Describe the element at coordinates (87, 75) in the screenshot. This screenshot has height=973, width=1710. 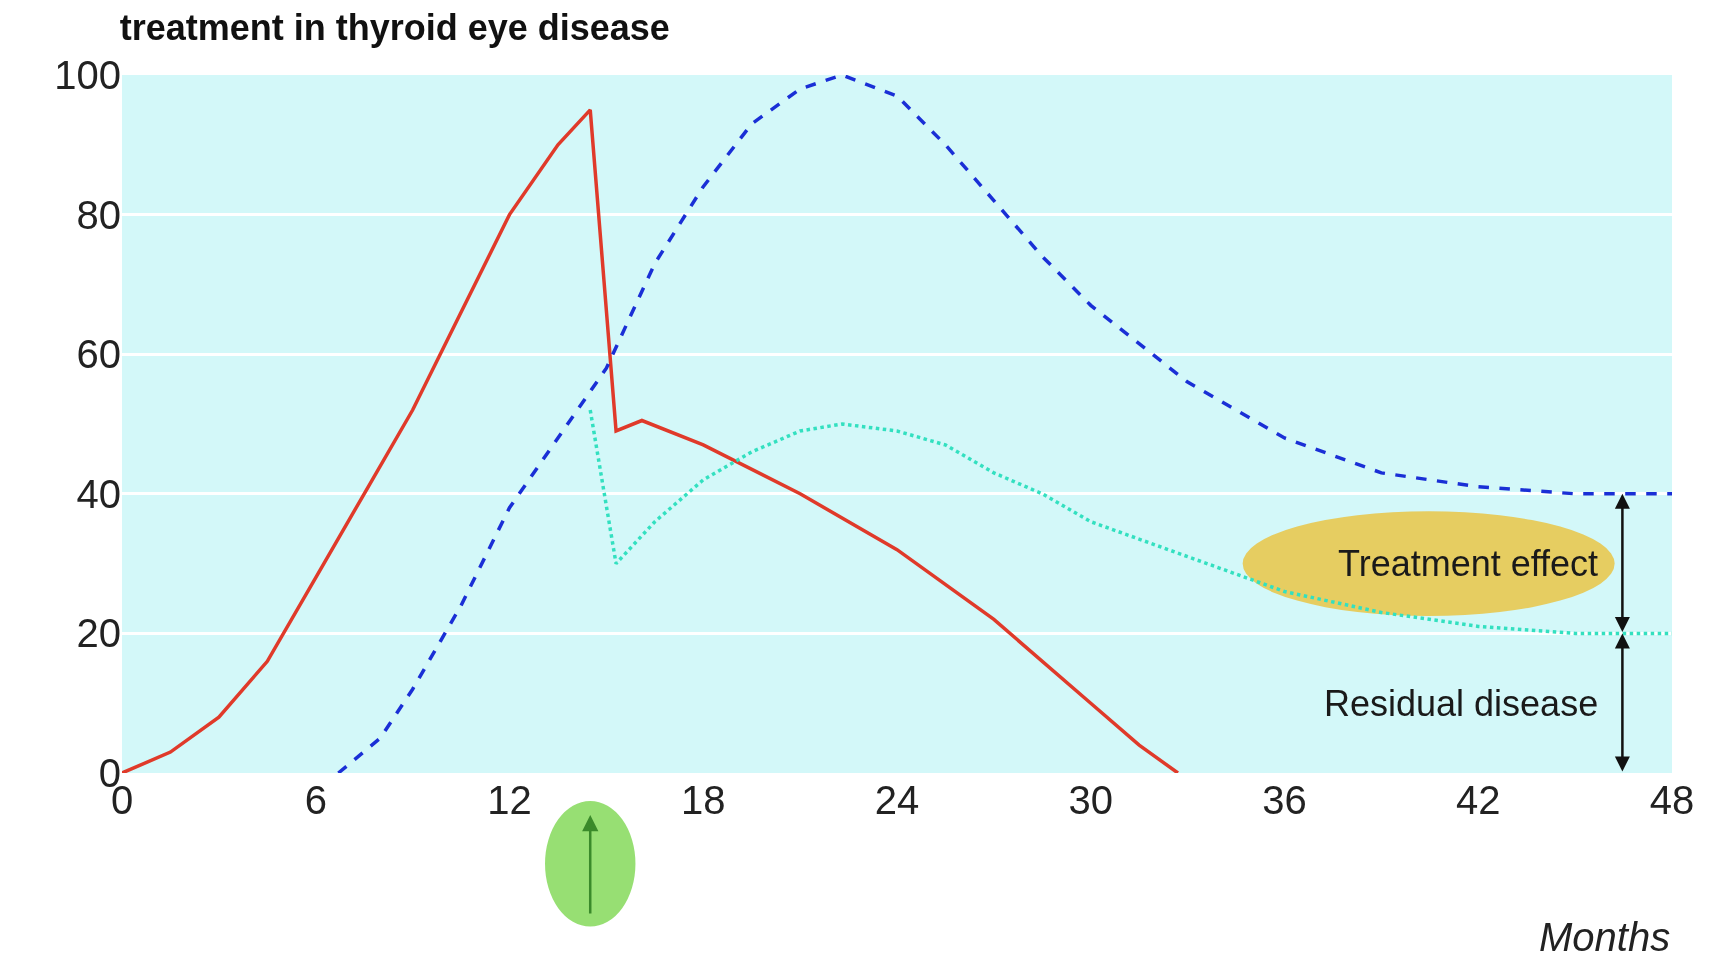
I see `y-tick-label: 100` at that location.